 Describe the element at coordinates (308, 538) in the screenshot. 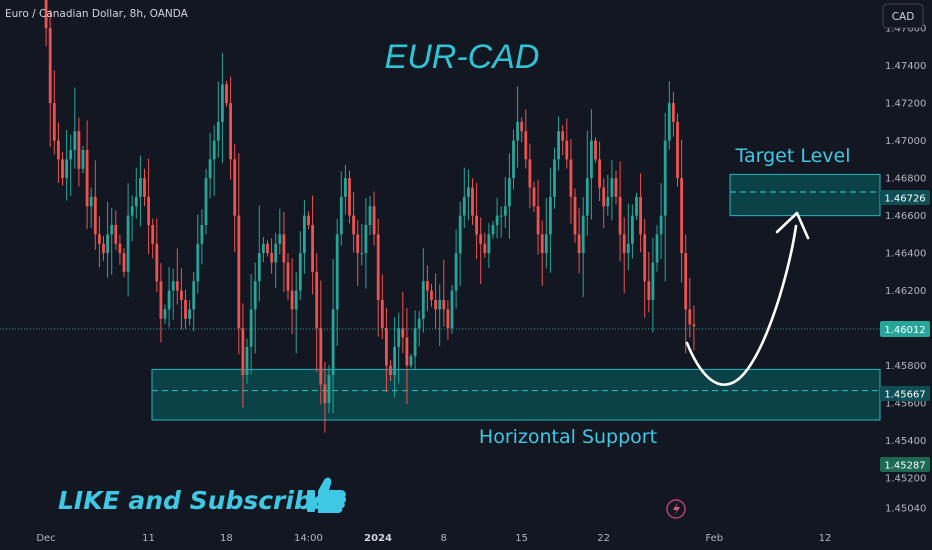

I see `time-tick-label: 14:00` at that location.